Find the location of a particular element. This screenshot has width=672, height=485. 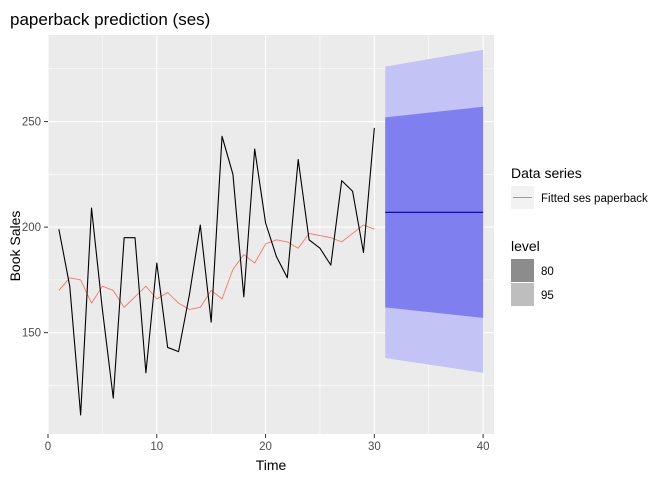

legend-title-series: Data series is located at coordinates (546, 173).